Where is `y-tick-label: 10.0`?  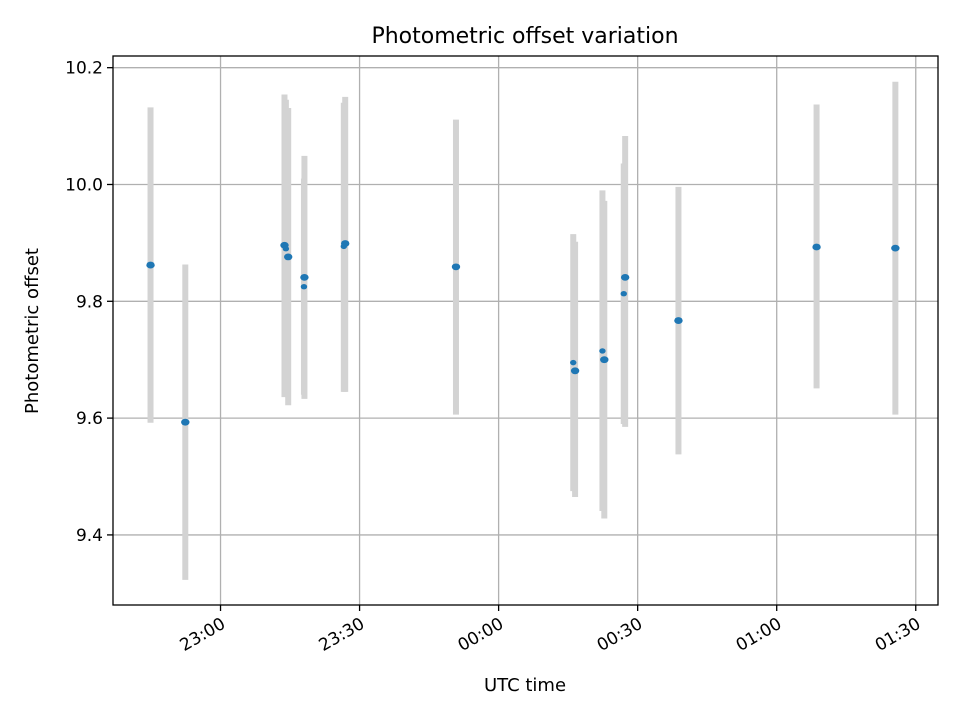 y-tick-label: 10.0 is located at coordinates (84, 185).